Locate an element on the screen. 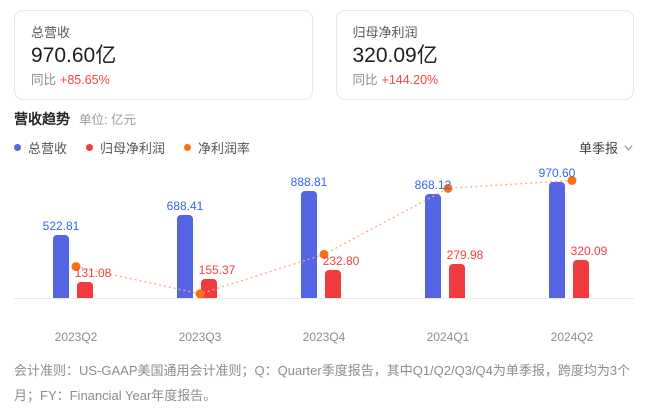 The height and width of the screenshot is (408, 648). x-axis-label: 2023Q4 is located at coordinates (324, 337).